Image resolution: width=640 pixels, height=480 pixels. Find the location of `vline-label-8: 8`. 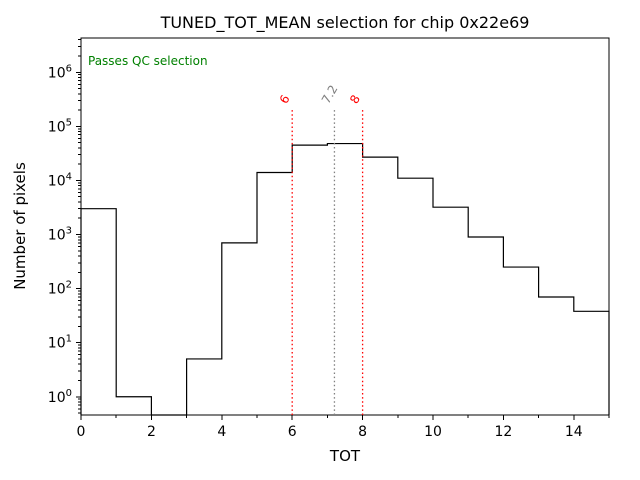

vline-label-8: 8 is located at coordinates (355, 100).